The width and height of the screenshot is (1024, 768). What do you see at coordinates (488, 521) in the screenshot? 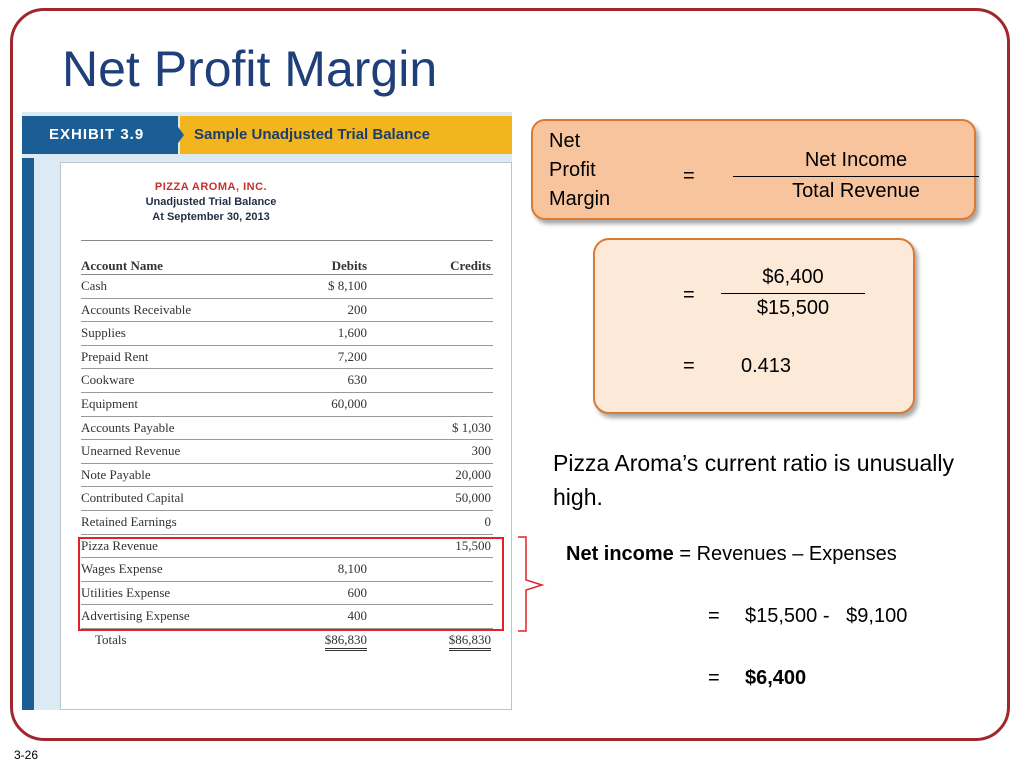
I see `credit-cell: 0` at bounding box center [488, 521].